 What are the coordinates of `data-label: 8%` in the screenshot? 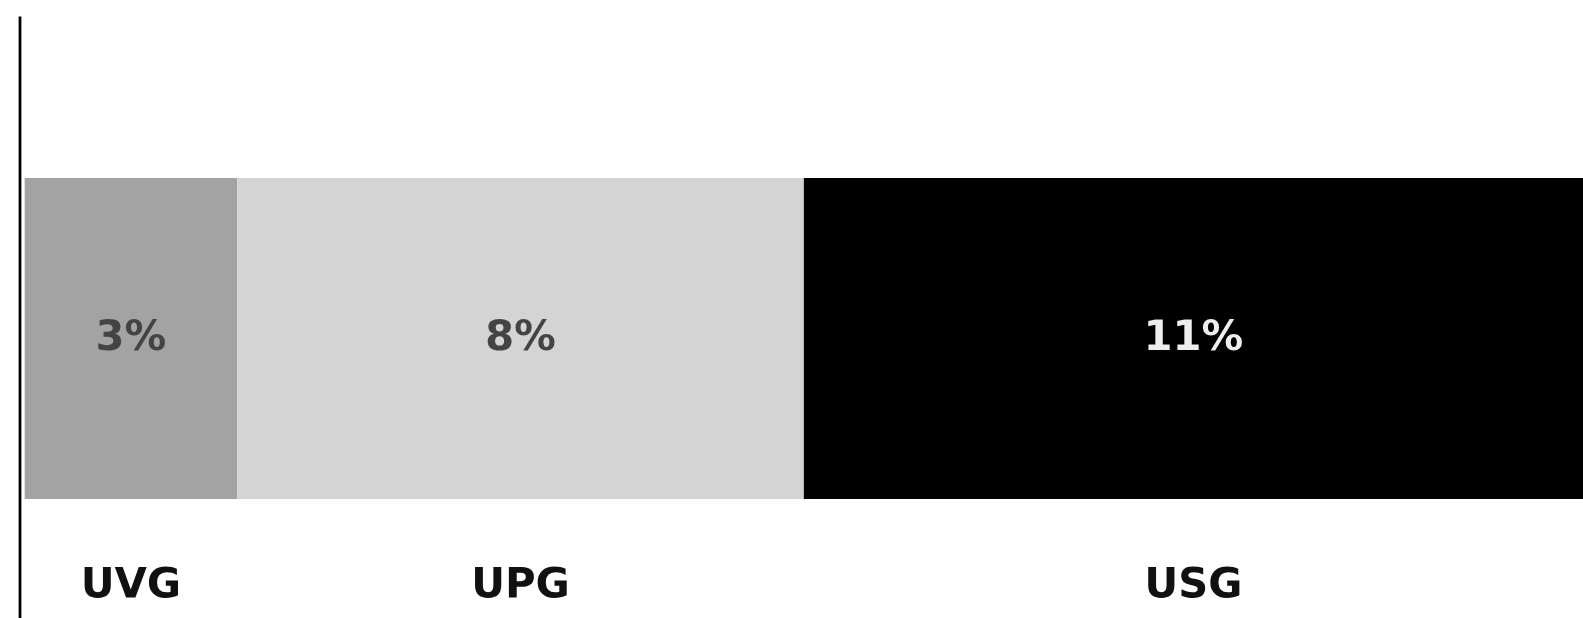 It's located at (521, 334).